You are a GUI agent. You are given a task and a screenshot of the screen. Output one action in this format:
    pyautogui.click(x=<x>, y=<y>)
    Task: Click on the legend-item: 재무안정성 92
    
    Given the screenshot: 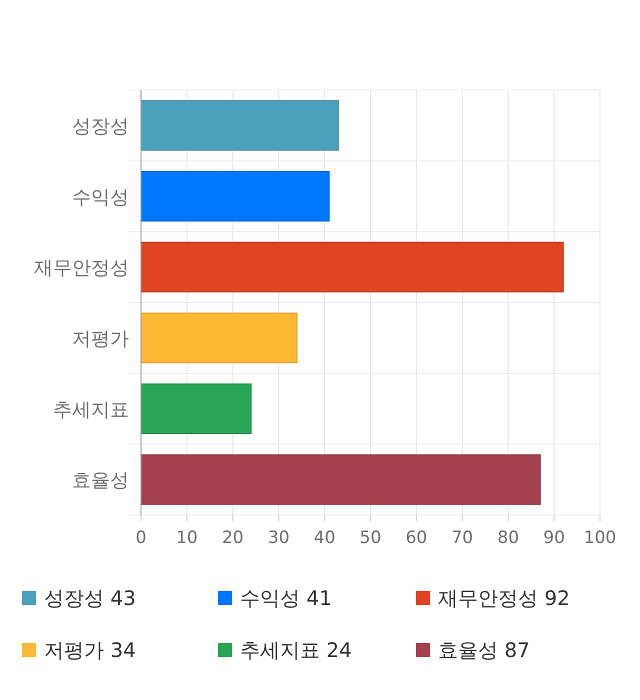 What is the action you would take?
    pyautogui.click(x=493, y=598)
    